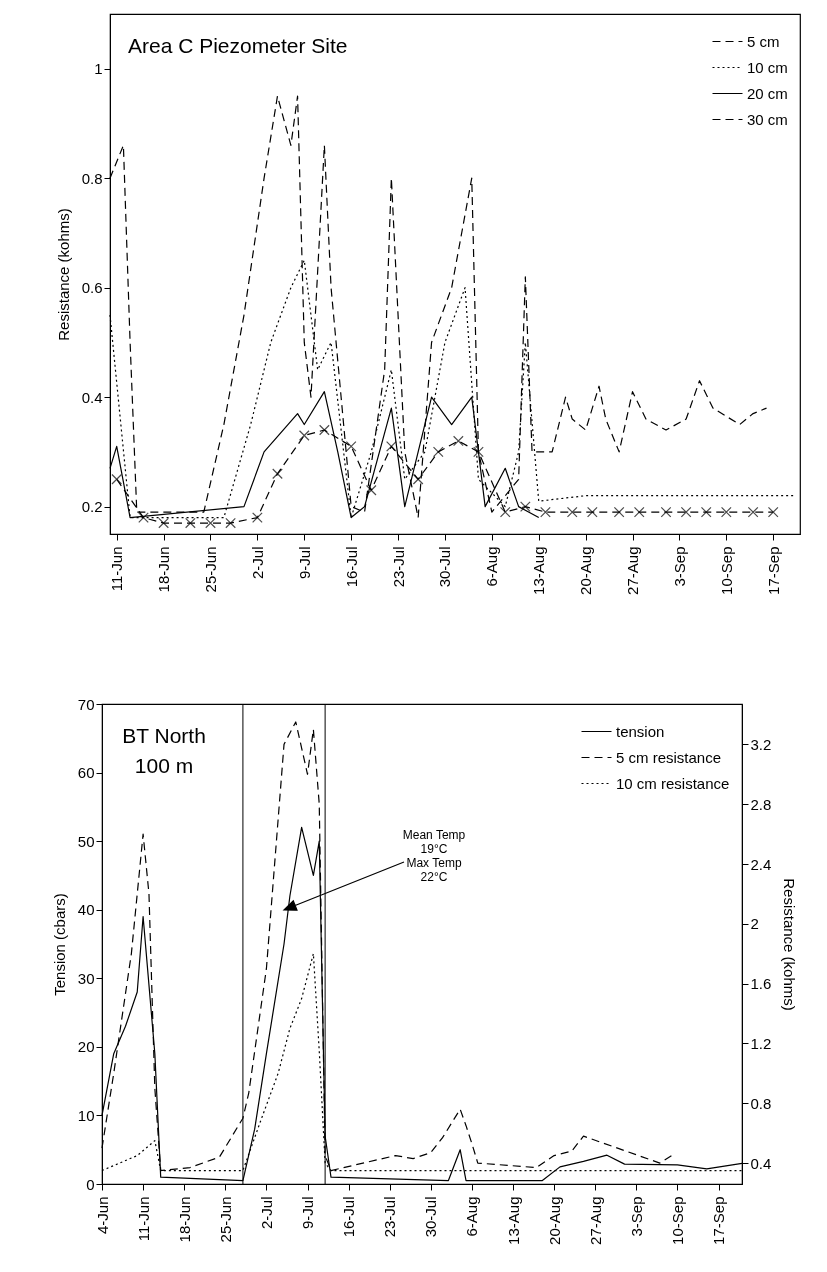 This screenshot has height=1272, width=827. I want to click on legend-label: tension, so click(640, 731).